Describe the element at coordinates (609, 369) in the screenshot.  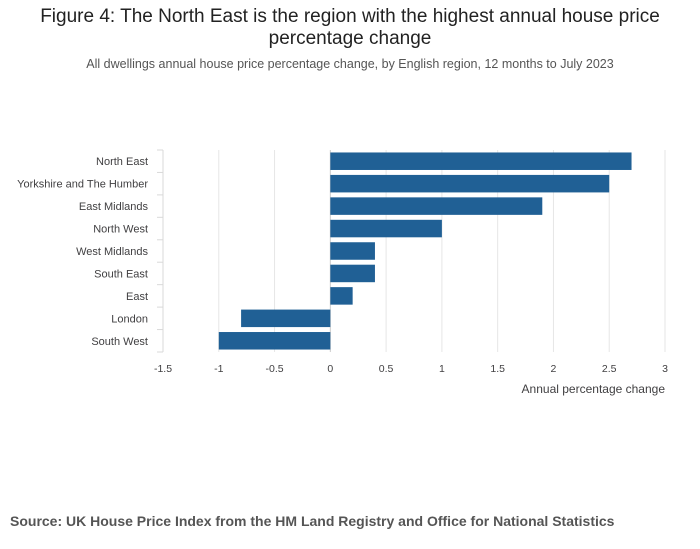
I see `x-tick-label: 2.5` at that location.